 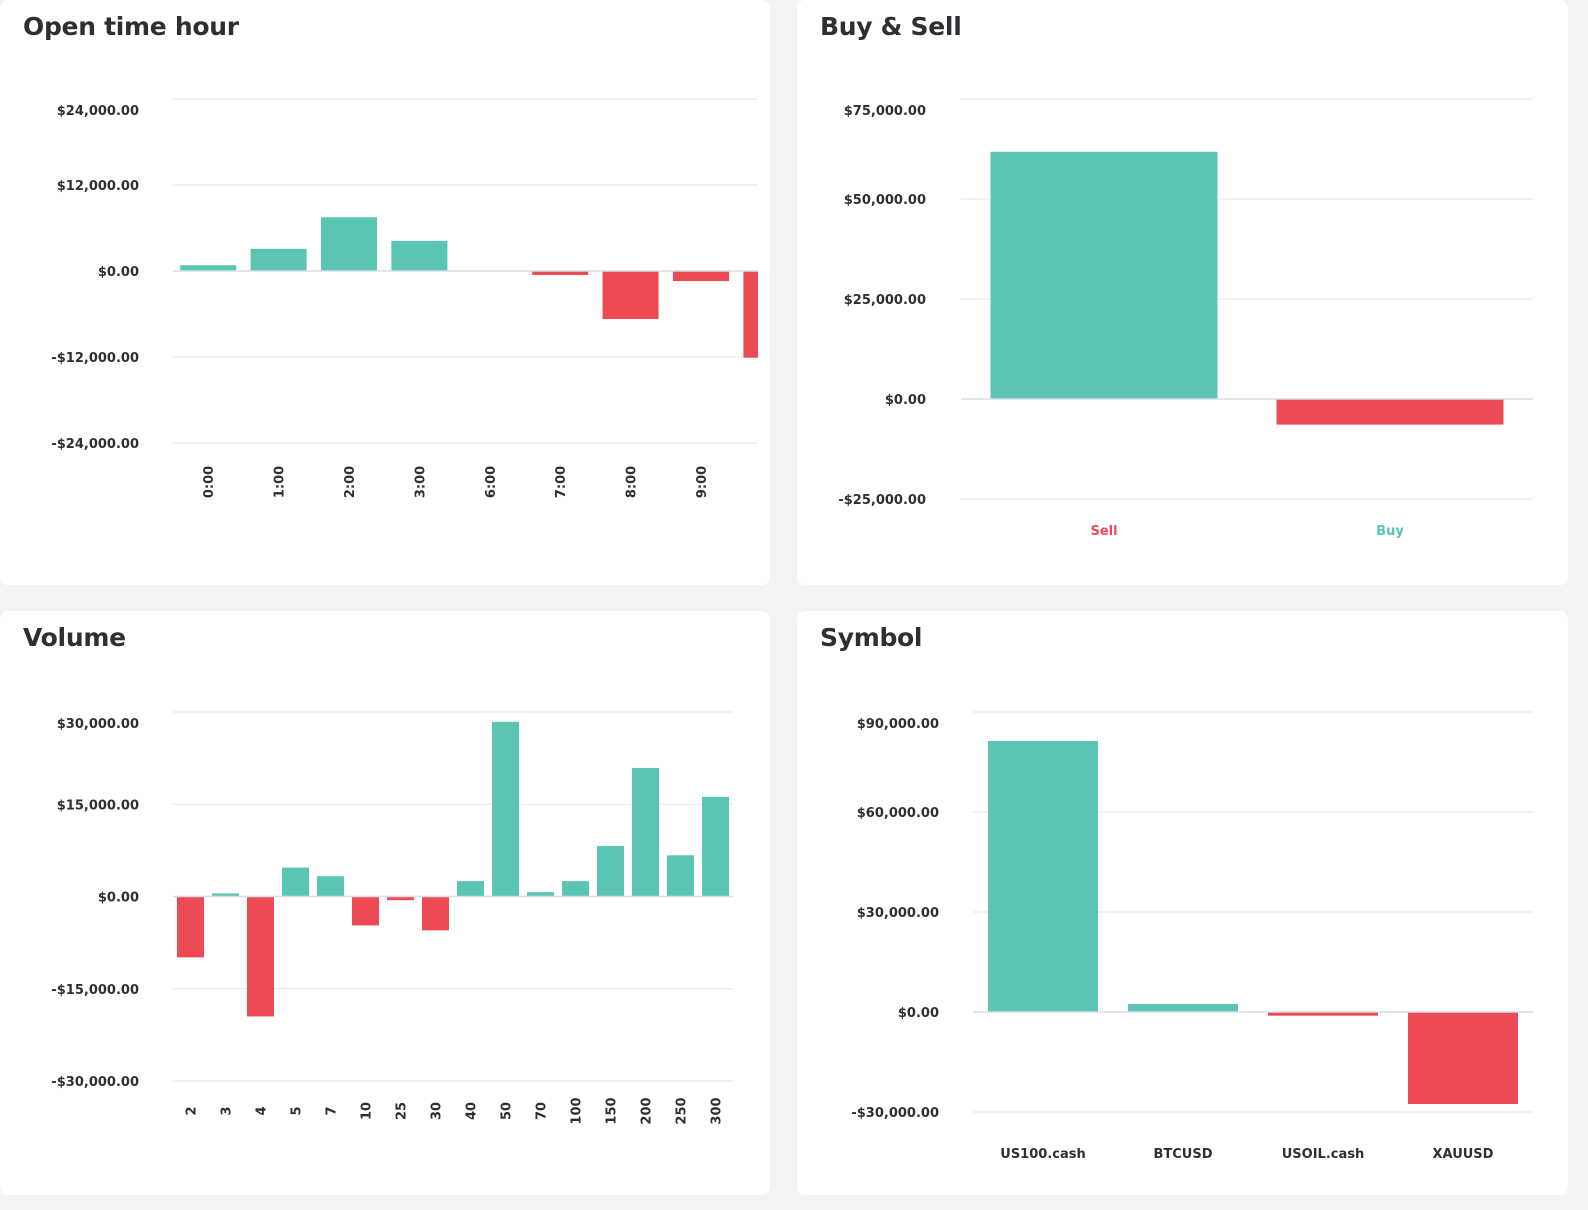 I want to click on y-tick-label: -$12,000.00, so click(x=95, y=358).